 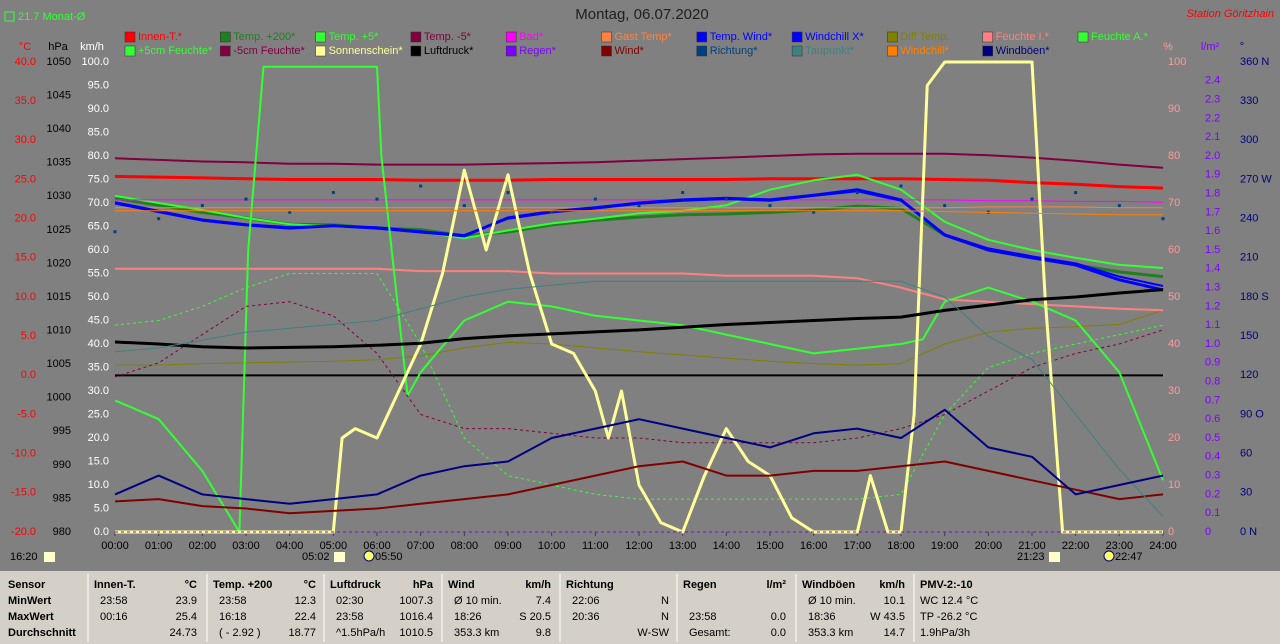 I want to click on y-tick-label: 90.0, so click(x=98, y=109).